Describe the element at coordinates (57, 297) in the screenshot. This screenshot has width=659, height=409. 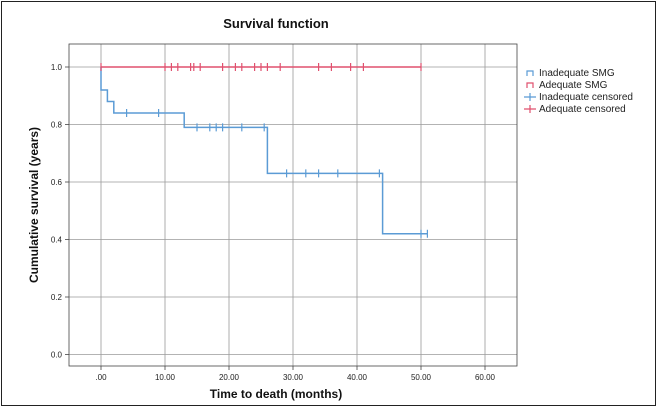
I see `y-tick-label: 0.2` at that location.